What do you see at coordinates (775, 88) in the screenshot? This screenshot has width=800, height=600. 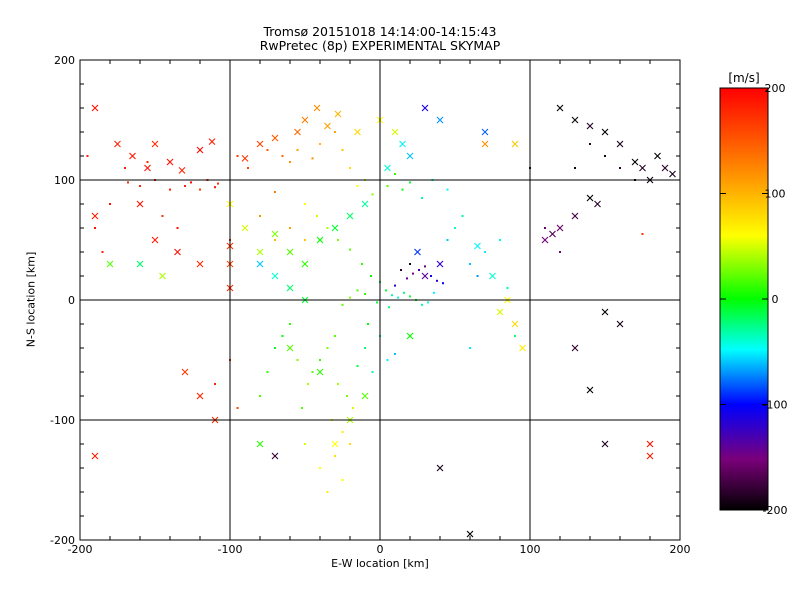 I see `colorbar-tick-label: 200` at bounding box center [775, 88].